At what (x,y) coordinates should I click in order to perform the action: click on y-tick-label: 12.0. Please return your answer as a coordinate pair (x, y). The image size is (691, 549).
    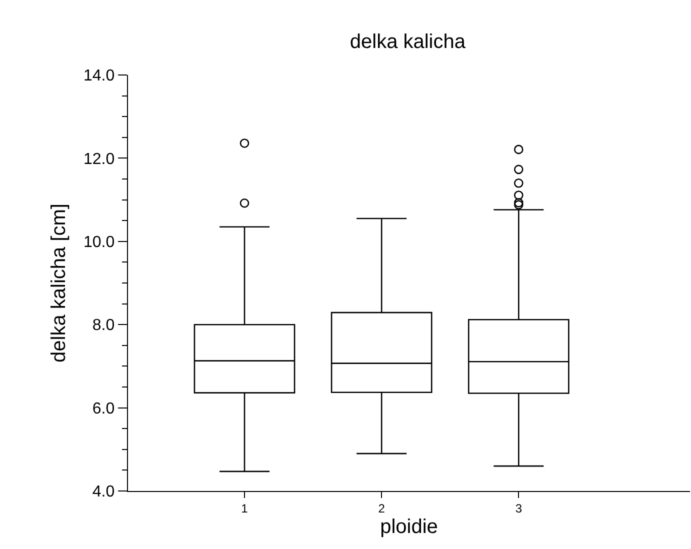
    Looking at the image, I should click on (99, 159).